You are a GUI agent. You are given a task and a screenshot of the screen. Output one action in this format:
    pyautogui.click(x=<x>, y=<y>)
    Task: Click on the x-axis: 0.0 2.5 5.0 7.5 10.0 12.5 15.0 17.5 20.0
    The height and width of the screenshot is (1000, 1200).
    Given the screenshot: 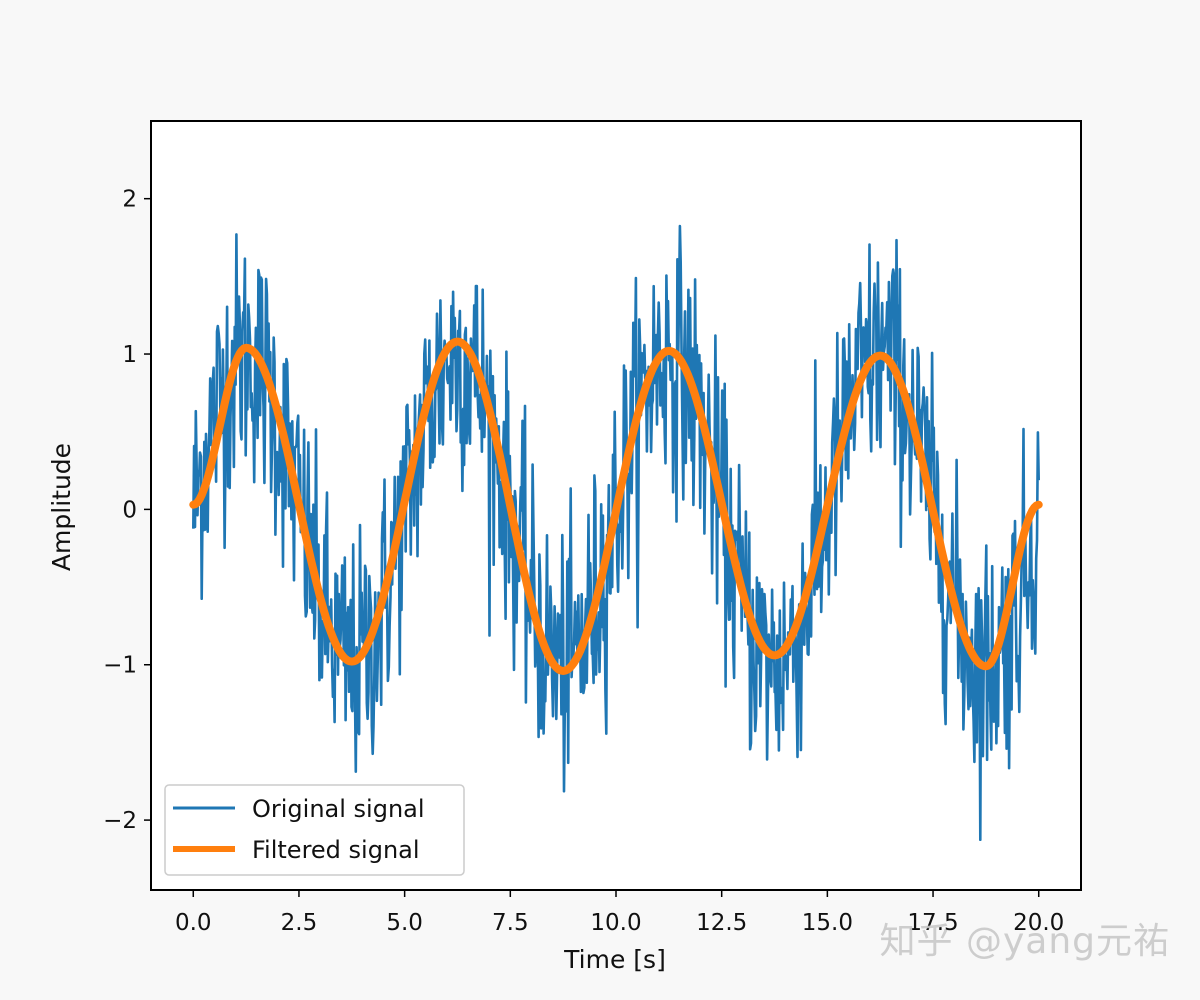 What is the action you would take?
    pyautogui.click(x=619, y=913)
    